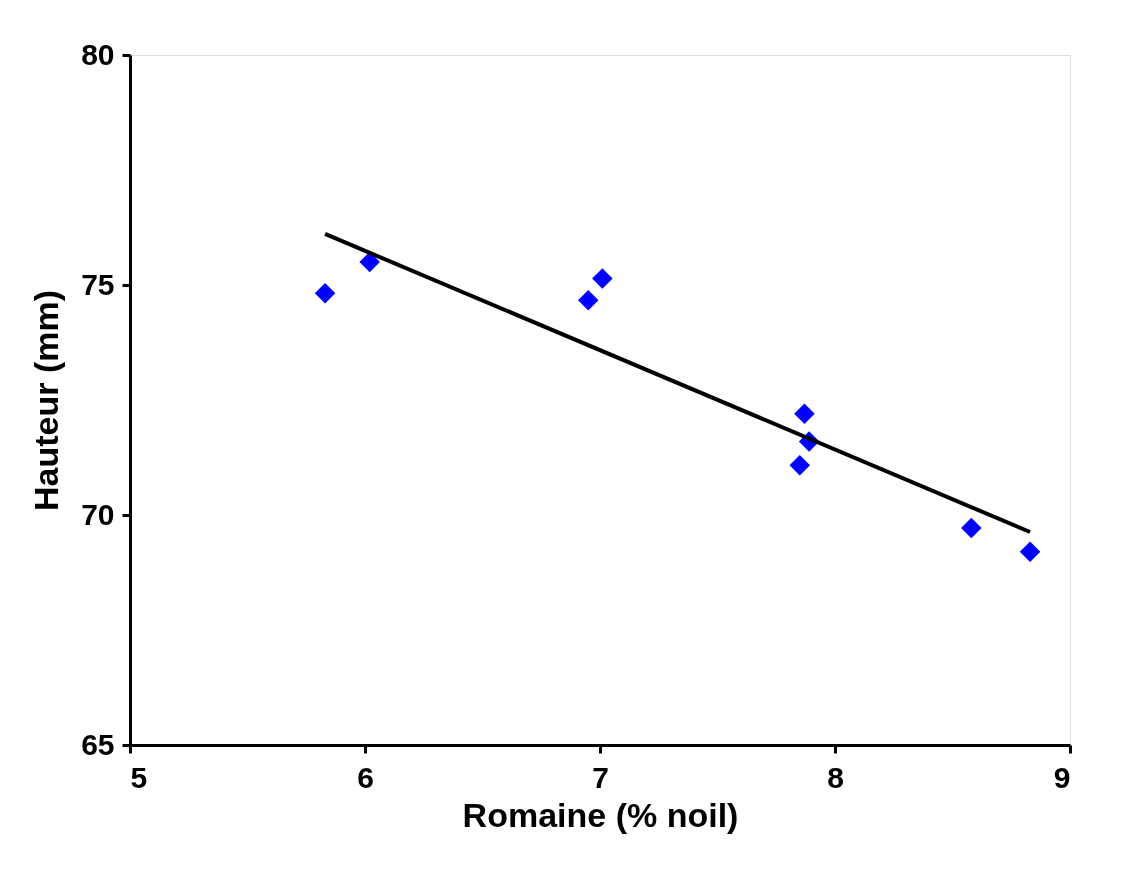 The height and width of the screenshot is (892, 1142). What do you see at coordinates (98, 744) in the screenshot?
I see `y-tick-label: 65` at bounding box center [98, 744].